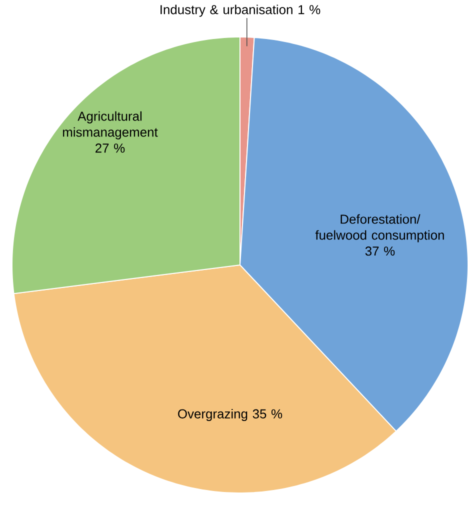 This screenshot has width=468, height=517. What do you see at coordinates (267, 413) in the screenshot?
I see `data-label: 35 %` at bounding box center [267, 413].